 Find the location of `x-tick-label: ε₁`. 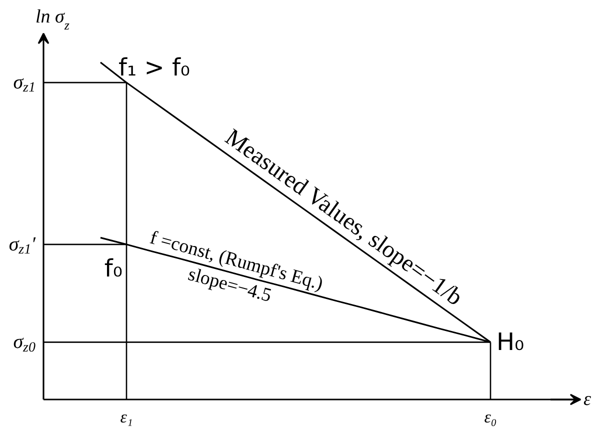

x-tick-label: ε₁ is located at coordinates (126, 417).